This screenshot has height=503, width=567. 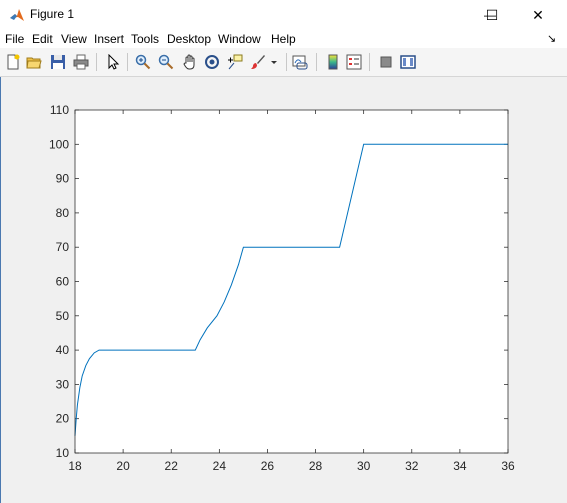 What do you see at coordinates (123, 466) in the screenshot?
I see `x-tick-label: 20` at bounding box center [123, 466].